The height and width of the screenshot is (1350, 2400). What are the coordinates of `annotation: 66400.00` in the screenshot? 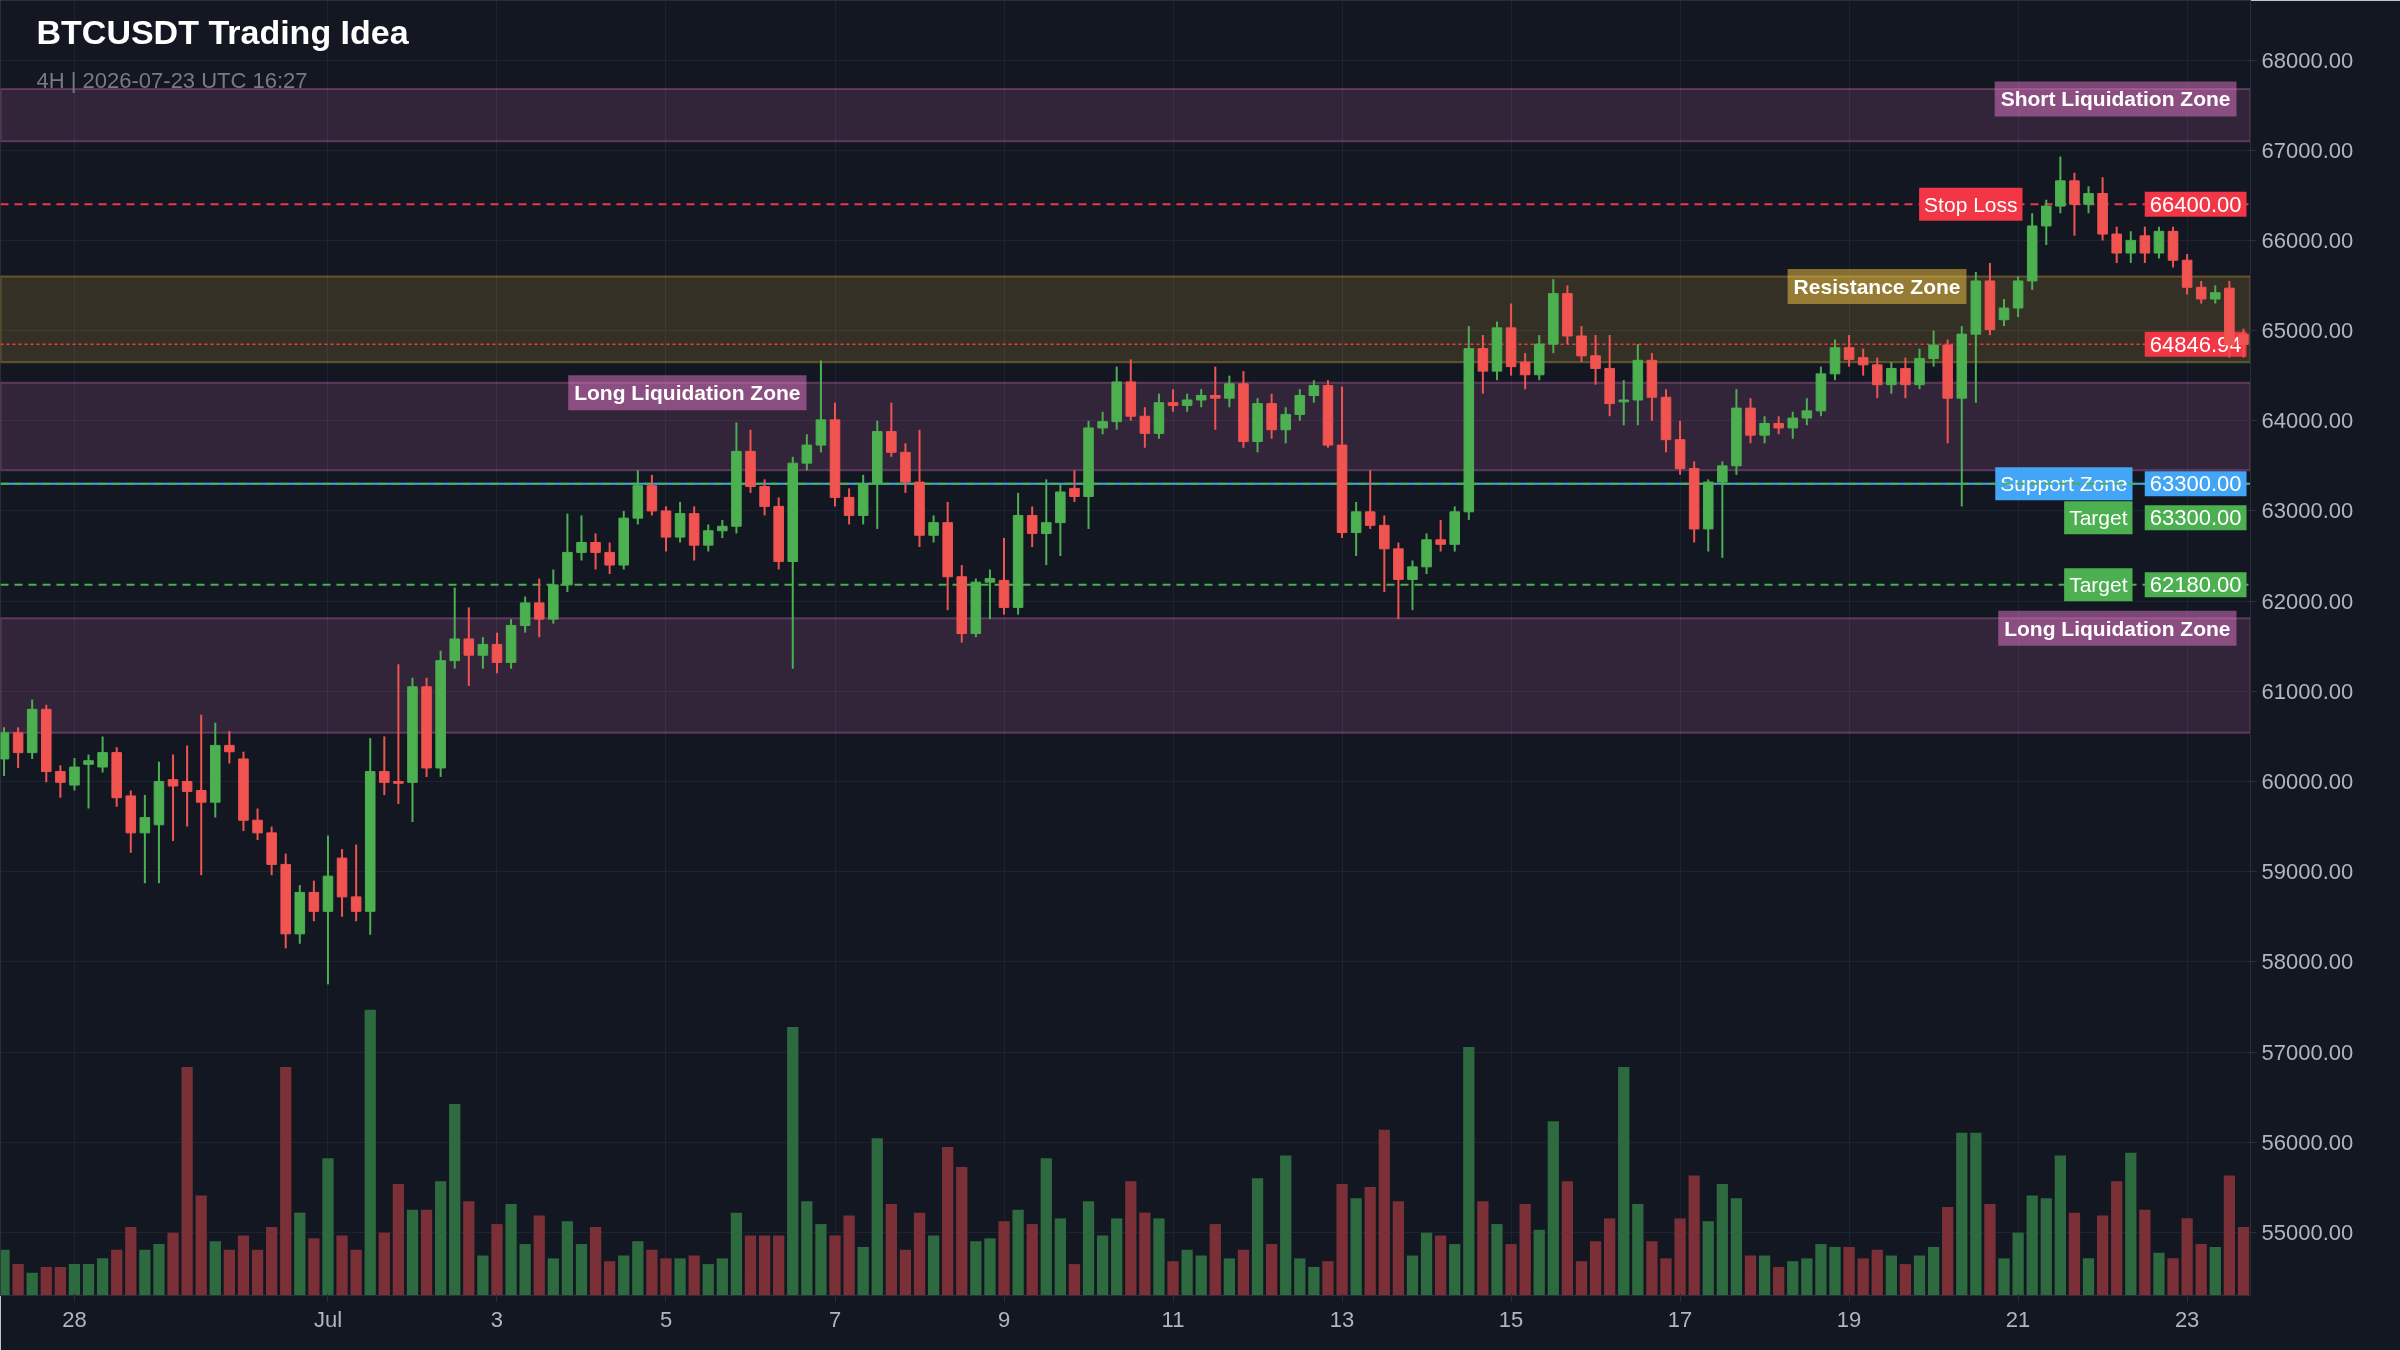 It's located at (2195, 204).